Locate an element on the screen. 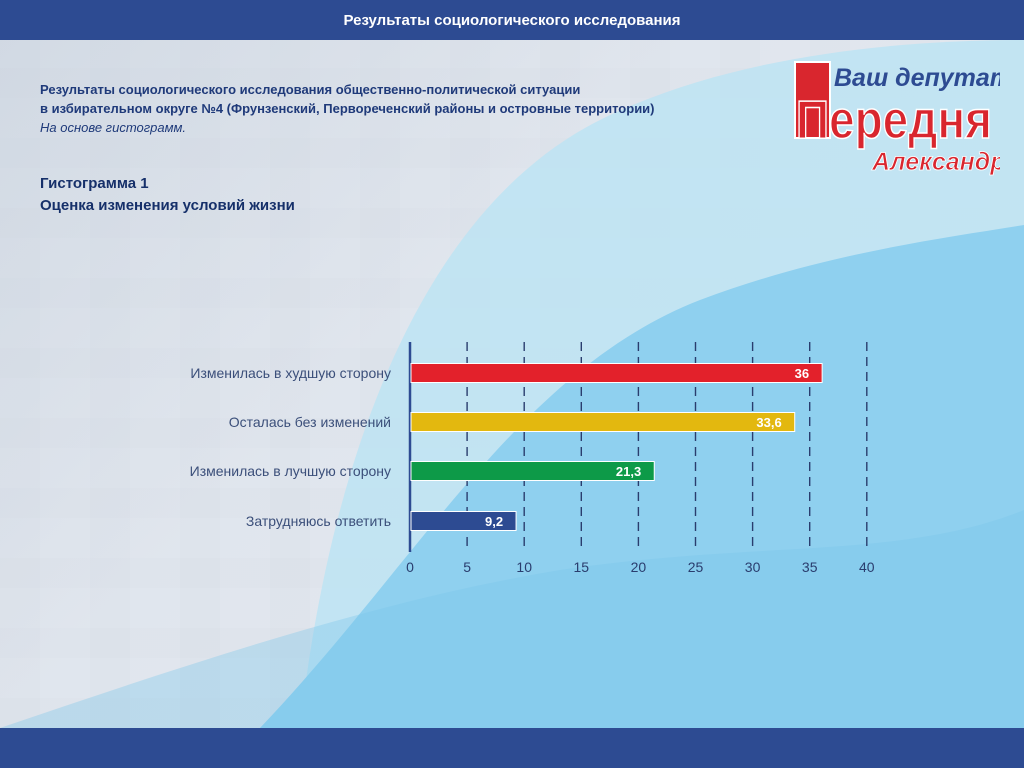  bar-value-label: 36 is located at coordinates (802, 373).